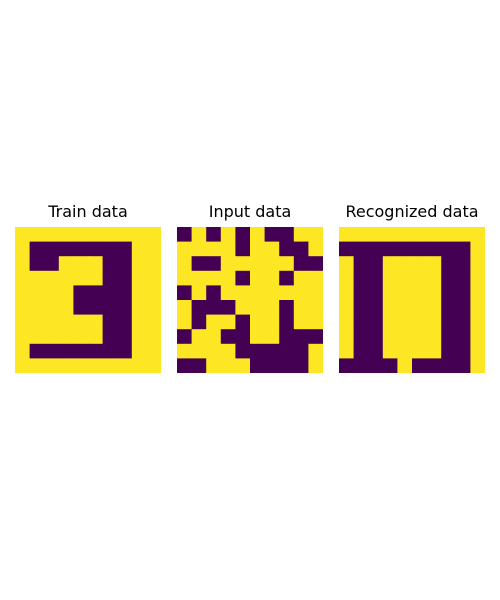 The image size is (500, 600). What do you see at coordinates (412, 211) in the screenshot?
I see `recognized-data-title: Recognized data` at bounding box center [412, 211].